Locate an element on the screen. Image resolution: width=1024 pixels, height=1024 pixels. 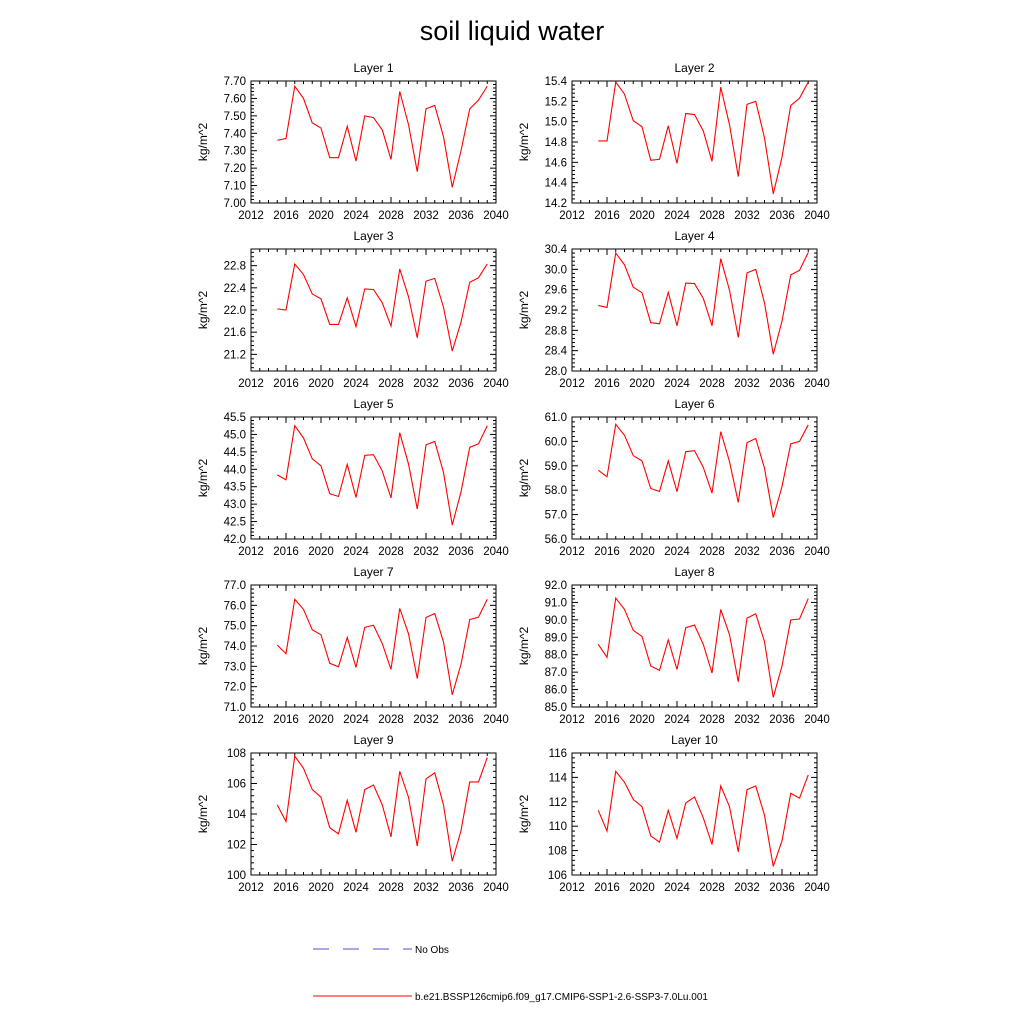
panel-title-layer-2: Layer 2 is located at coordinates (694, 68).